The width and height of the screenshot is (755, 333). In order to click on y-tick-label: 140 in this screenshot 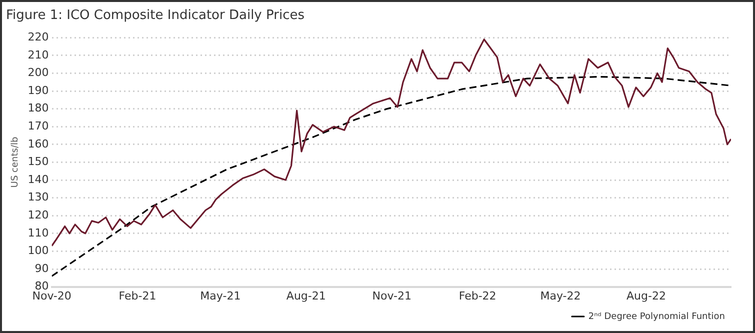, I will do `click(38, 179)`.